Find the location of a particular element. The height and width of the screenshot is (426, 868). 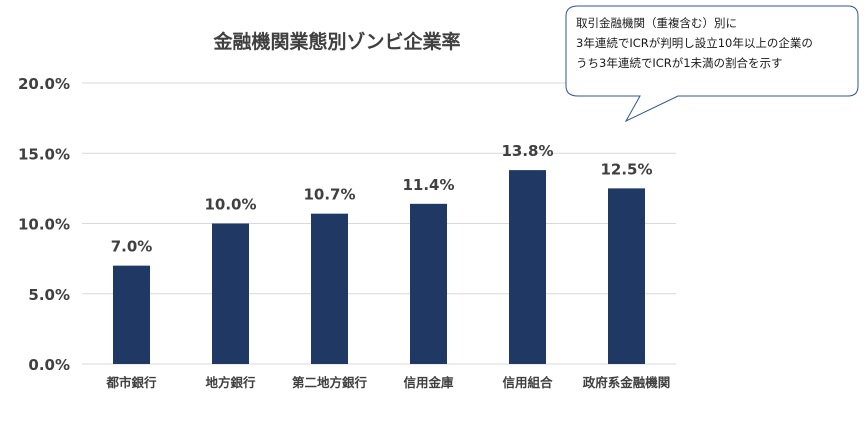

x-tick-label: 第二地方銀行 is located at coordinates (330, 382).